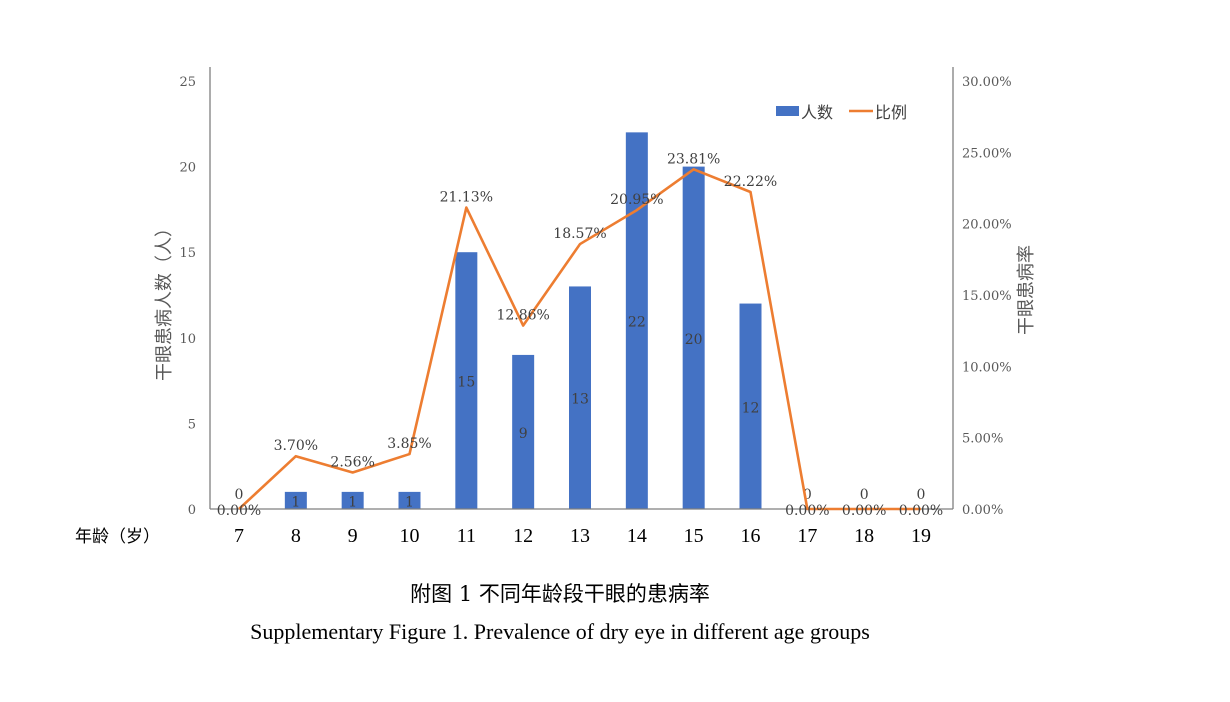  I want to click on line-data-label: 2.56%, so click(352, 462).